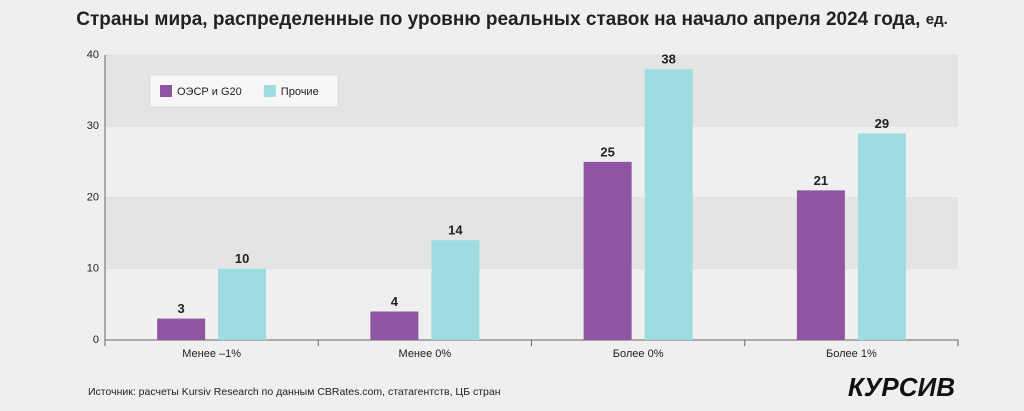 This screenshot has height=411, width=1024. Describe the element at coordinates (638, 354) in the screenshot. I see `x-tick-label: Более 0%` at that location.